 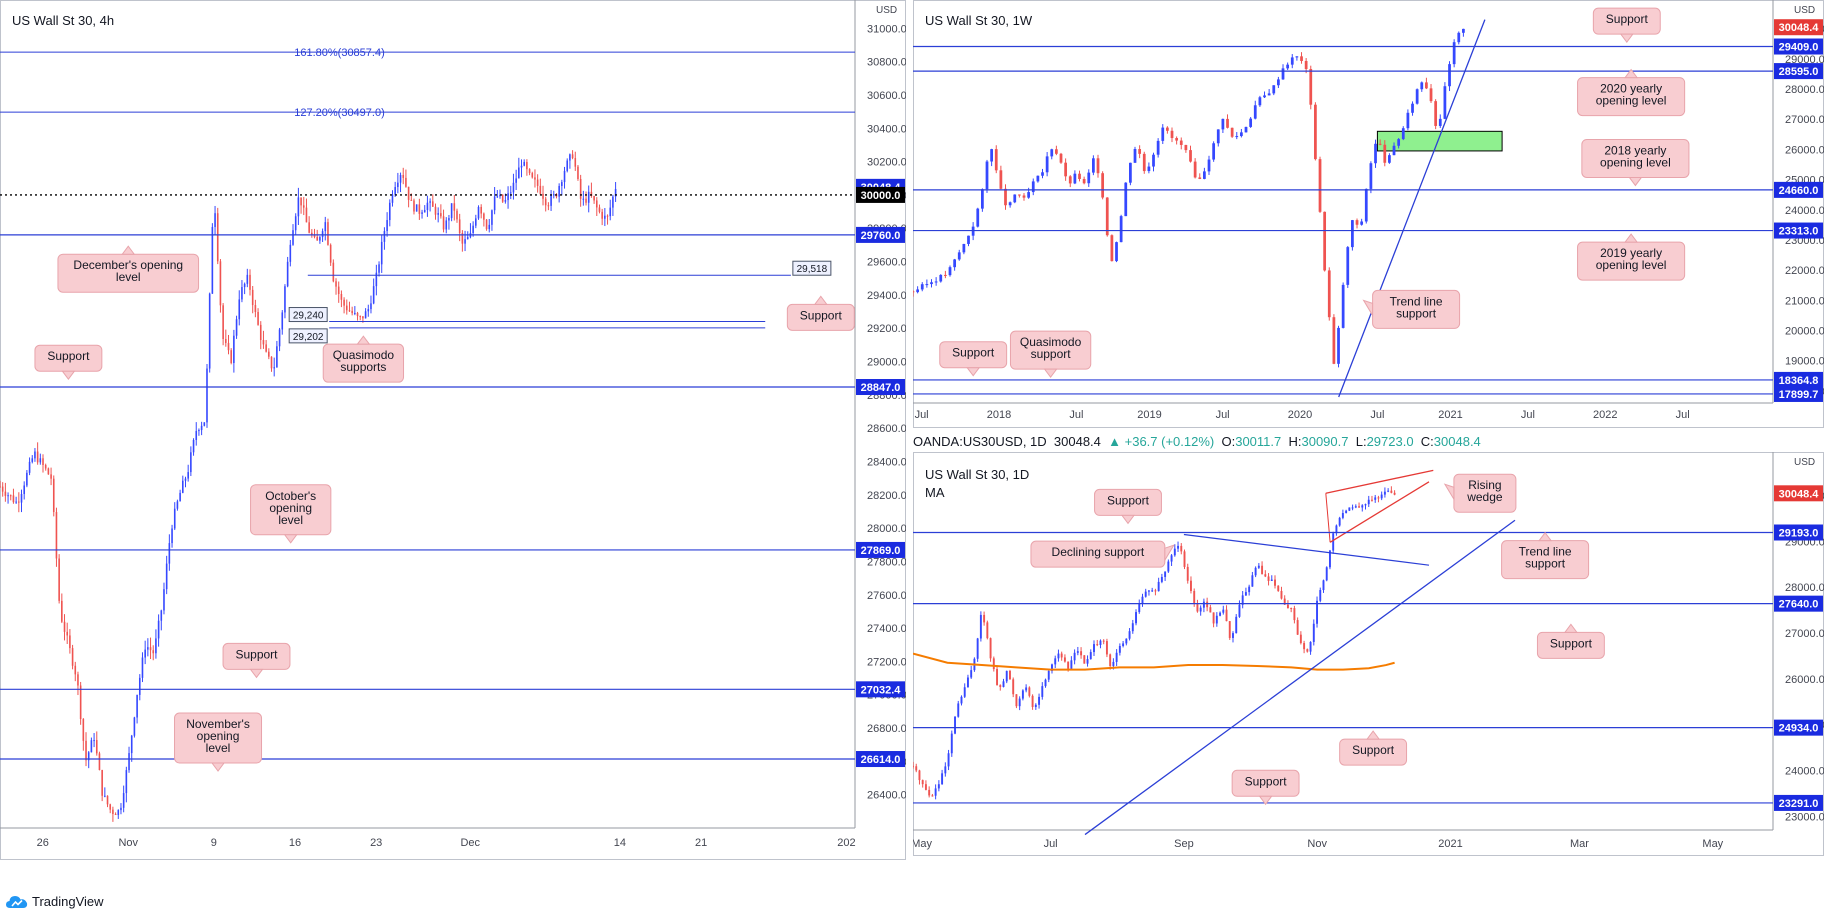 What do you see at coordinates (1804, 301) in the screenshot?
I see `price-tick-label: 21000.0` at bounding box center [1804, 301].